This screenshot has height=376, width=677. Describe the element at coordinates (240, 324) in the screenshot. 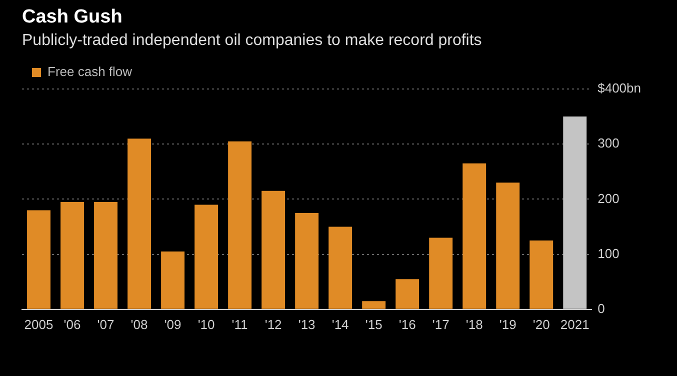

I see `x-tick-label: '11` at that location.